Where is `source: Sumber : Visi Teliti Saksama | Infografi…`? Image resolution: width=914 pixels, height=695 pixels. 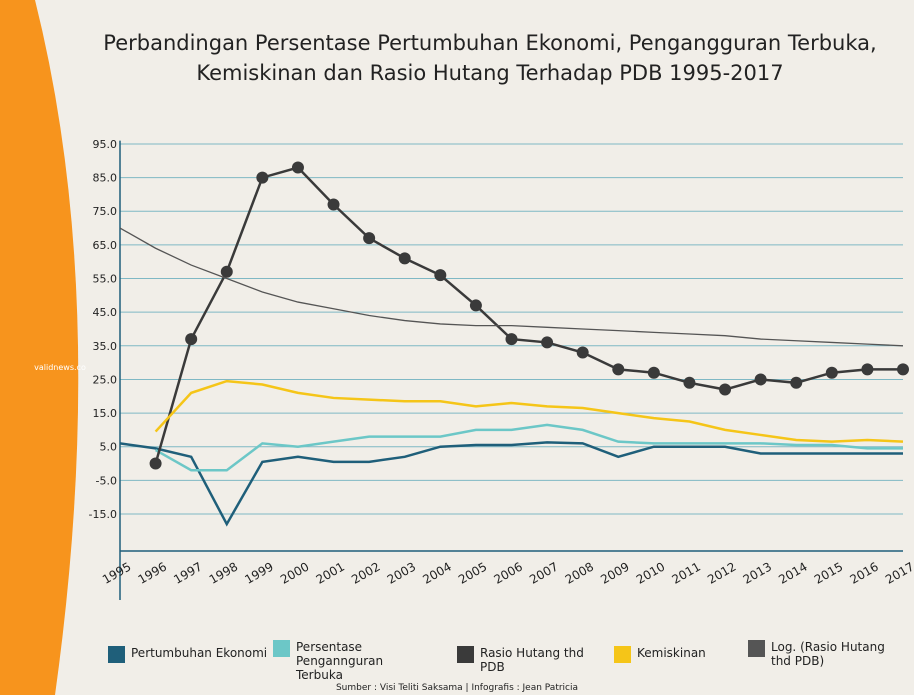
source: Sumber : Visi Teliti Saksama | Infografi… is located at coordinates (457, 688).